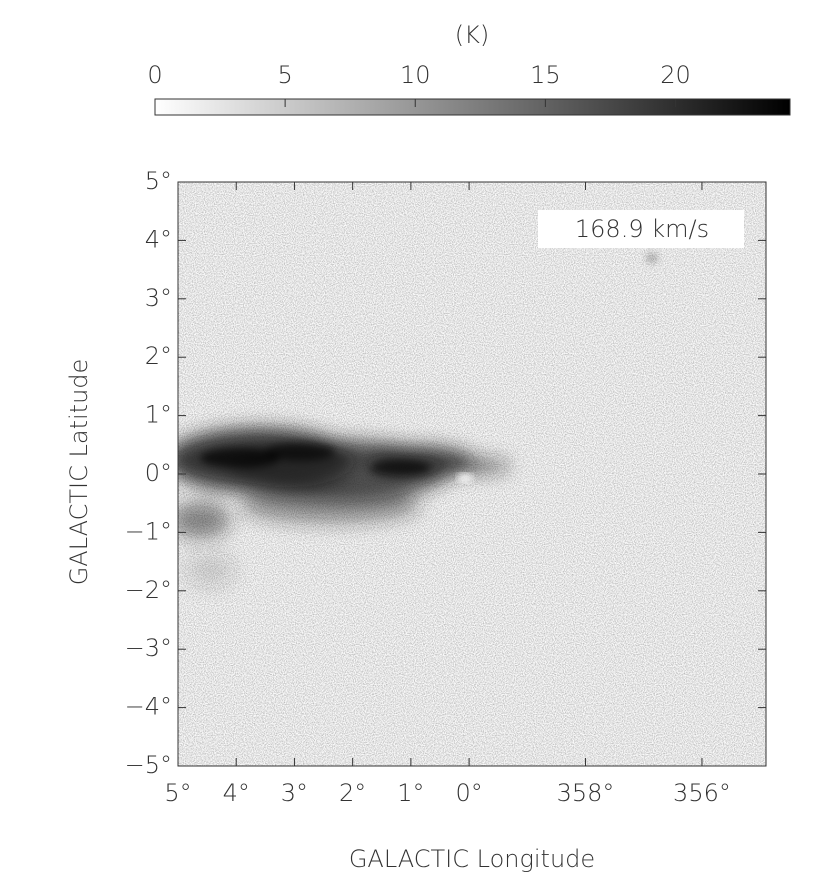  What do you see at coordinates (410, 793) in the screenshot?
I see `x-tick-label: 1°` at bounding box center [410, 793].